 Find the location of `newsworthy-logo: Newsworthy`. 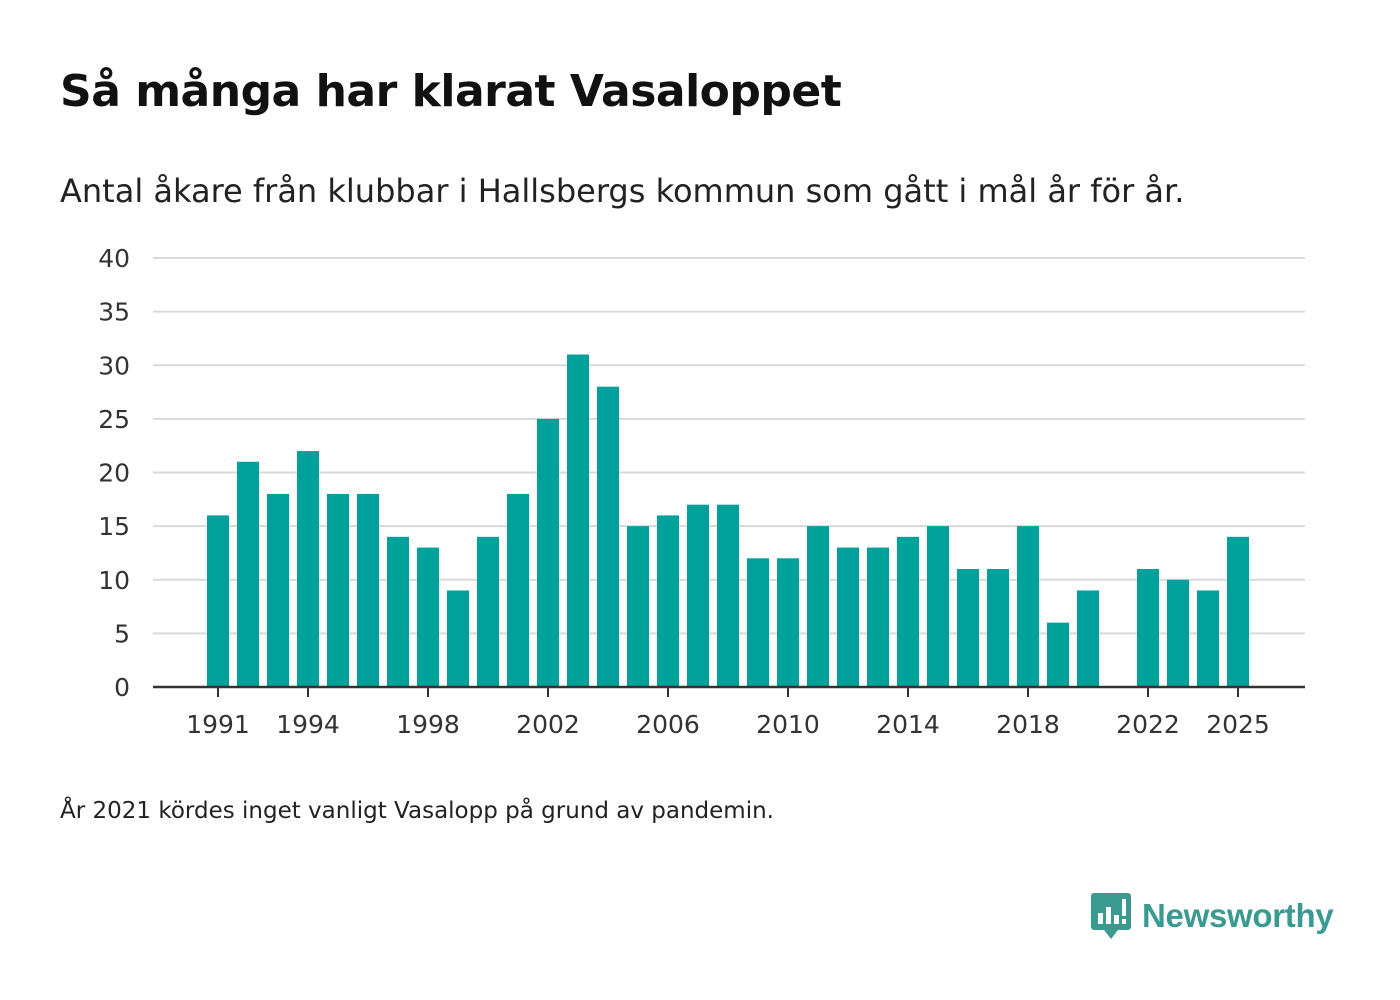

newsworthy-logo: Newsworthy is located at coordinates (1212, 916).